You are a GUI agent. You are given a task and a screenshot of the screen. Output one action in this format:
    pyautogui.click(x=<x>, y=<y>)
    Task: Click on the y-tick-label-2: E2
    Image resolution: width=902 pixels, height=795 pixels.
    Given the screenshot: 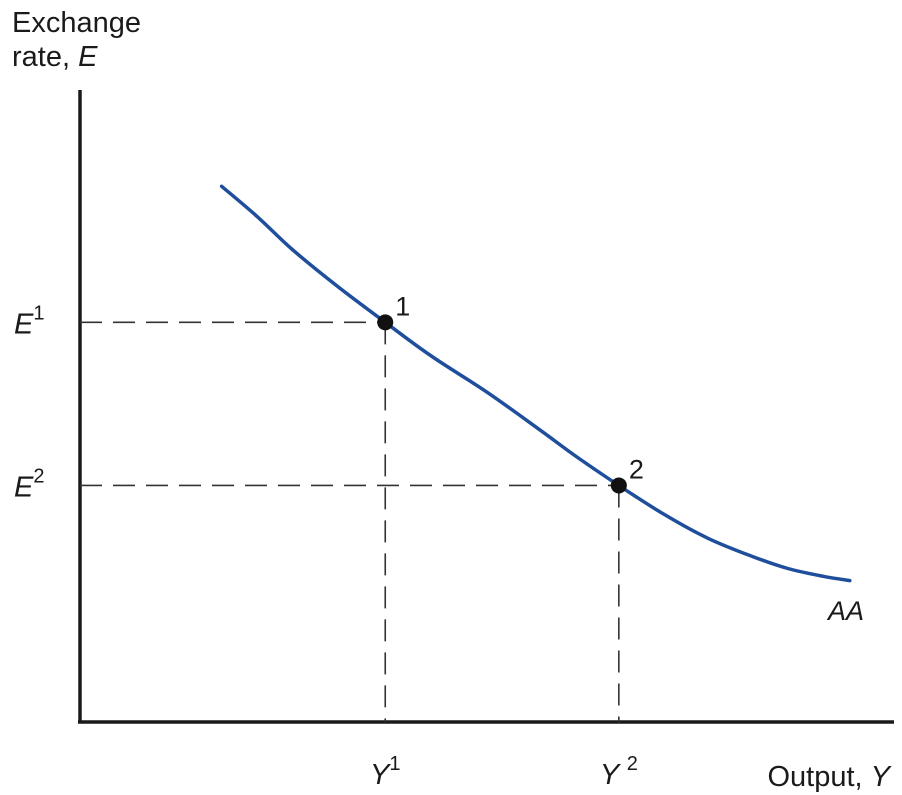 What is the action you would take?
    pyautogui.click(x=29, y=484)
    